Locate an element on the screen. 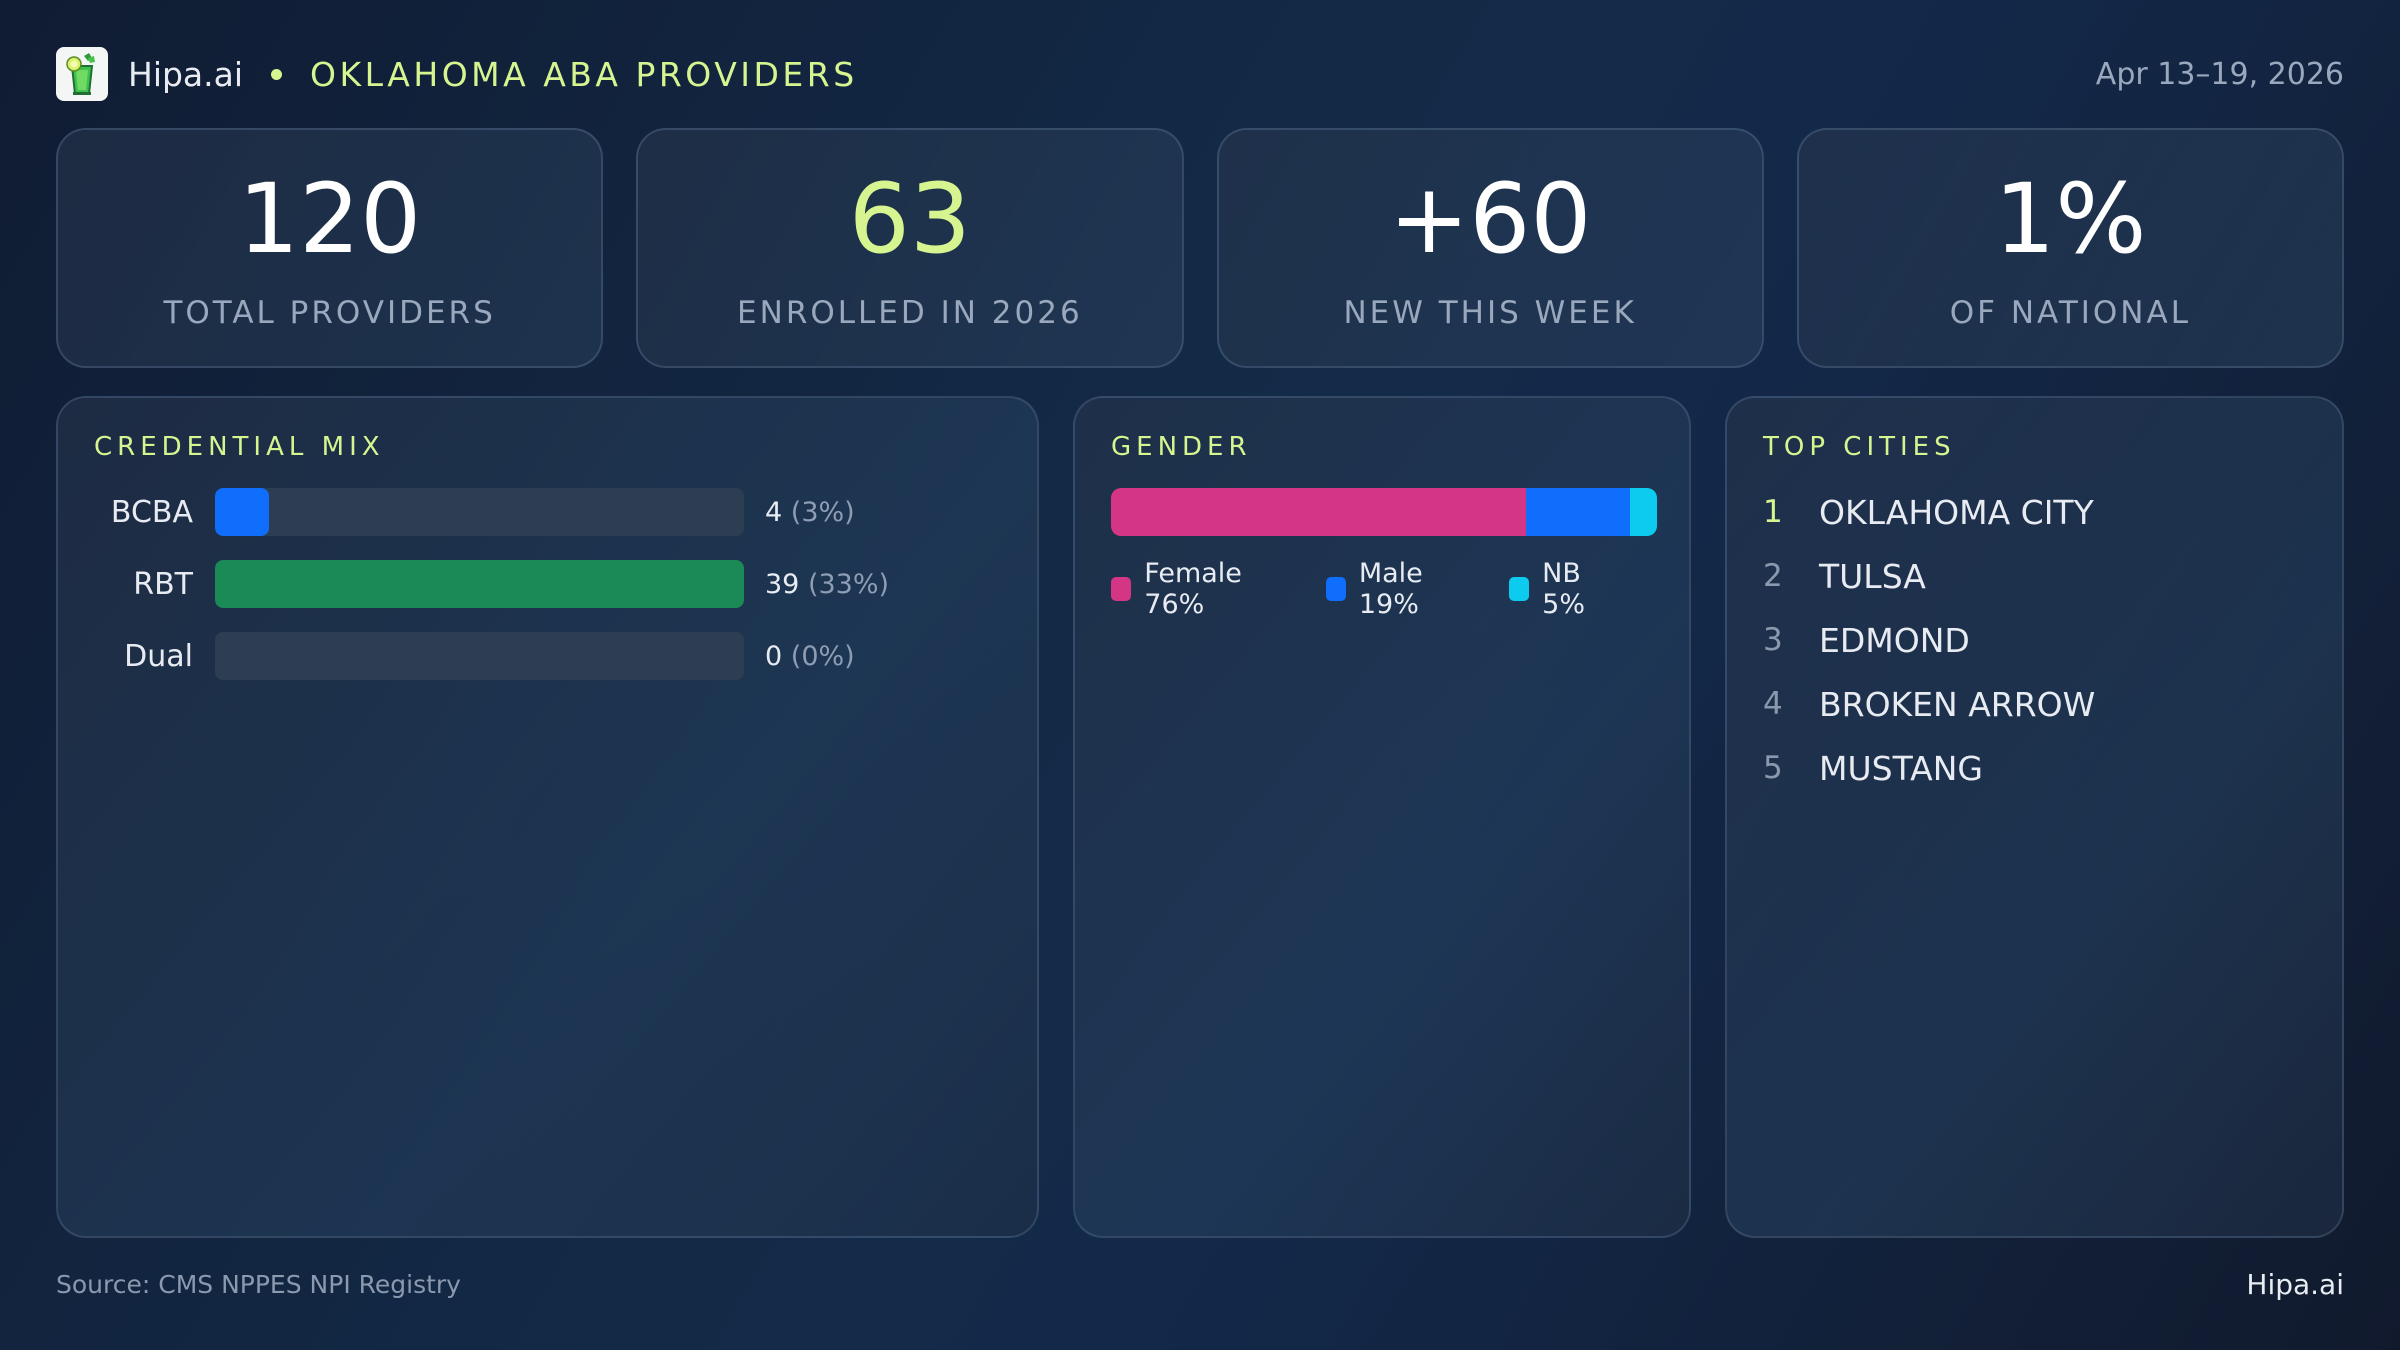  mojito-glass-icon is located at coordinates (80, 74).